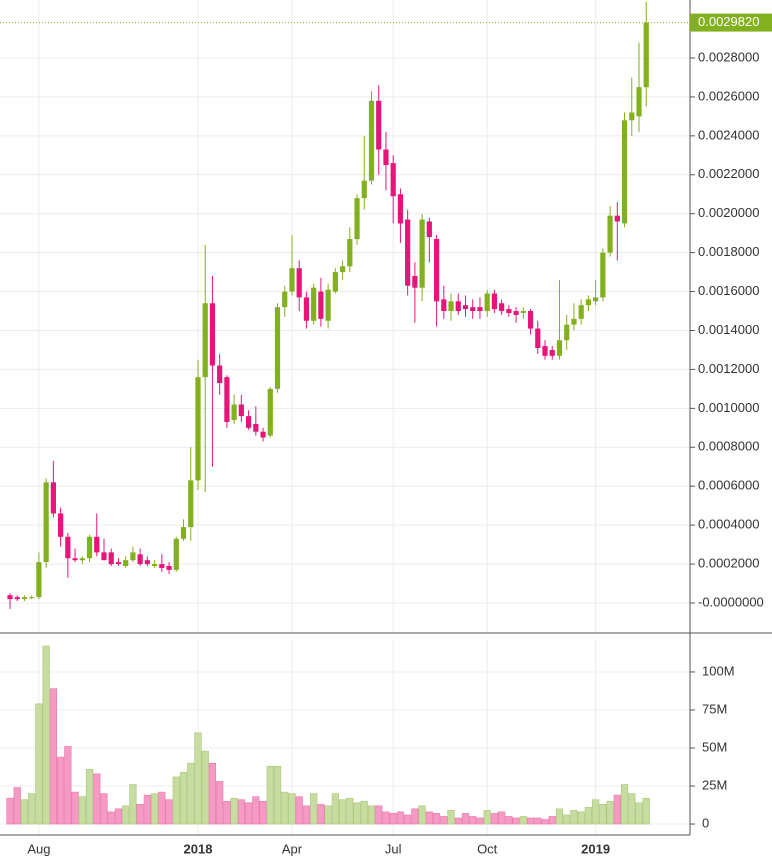 Image resolution: width=772 pixels, height=861 pixels. What do you see at coordinates (728, 563) in the screenshot?
I see `y-tick-label: 0.0002000` at bounding box center [728, 563].